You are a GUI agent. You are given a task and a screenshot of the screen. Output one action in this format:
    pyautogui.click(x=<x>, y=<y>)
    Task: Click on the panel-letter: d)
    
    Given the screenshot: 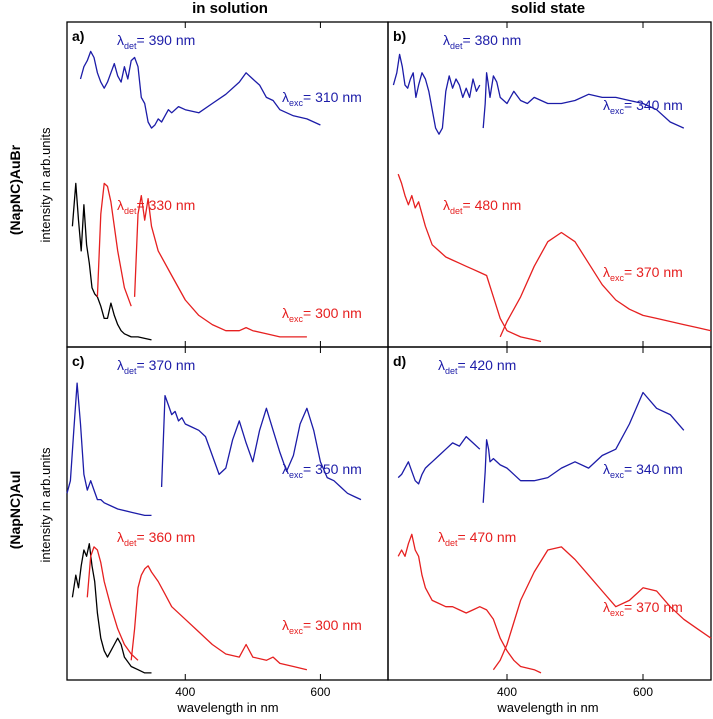 What is the action you would take?
    pyautogui.click(x=399, y=361)
    